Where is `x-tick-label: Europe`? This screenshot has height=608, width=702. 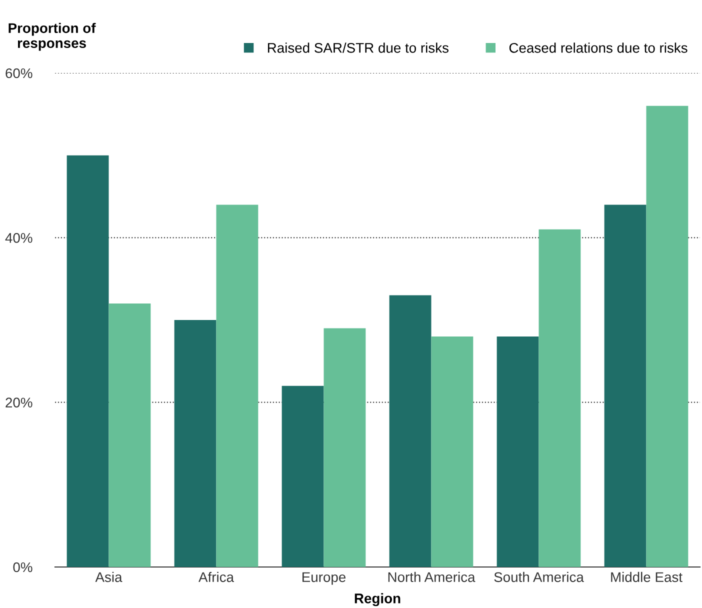 x-tick-label: Europe is located at coordinates (324, 578).